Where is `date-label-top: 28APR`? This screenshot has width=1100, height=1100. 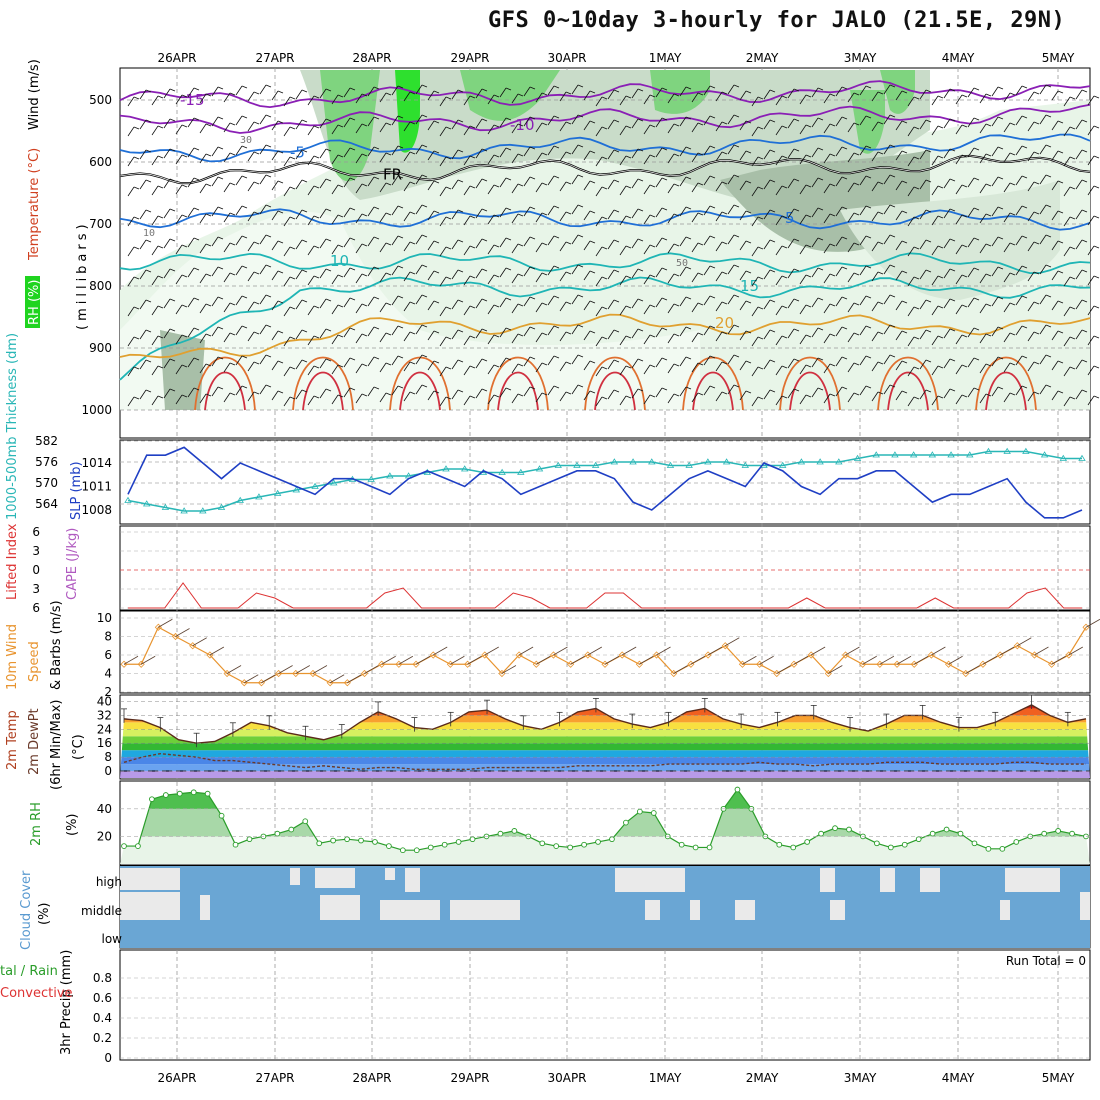
date-label-top: 28APR is located at coordinates (371, 58).